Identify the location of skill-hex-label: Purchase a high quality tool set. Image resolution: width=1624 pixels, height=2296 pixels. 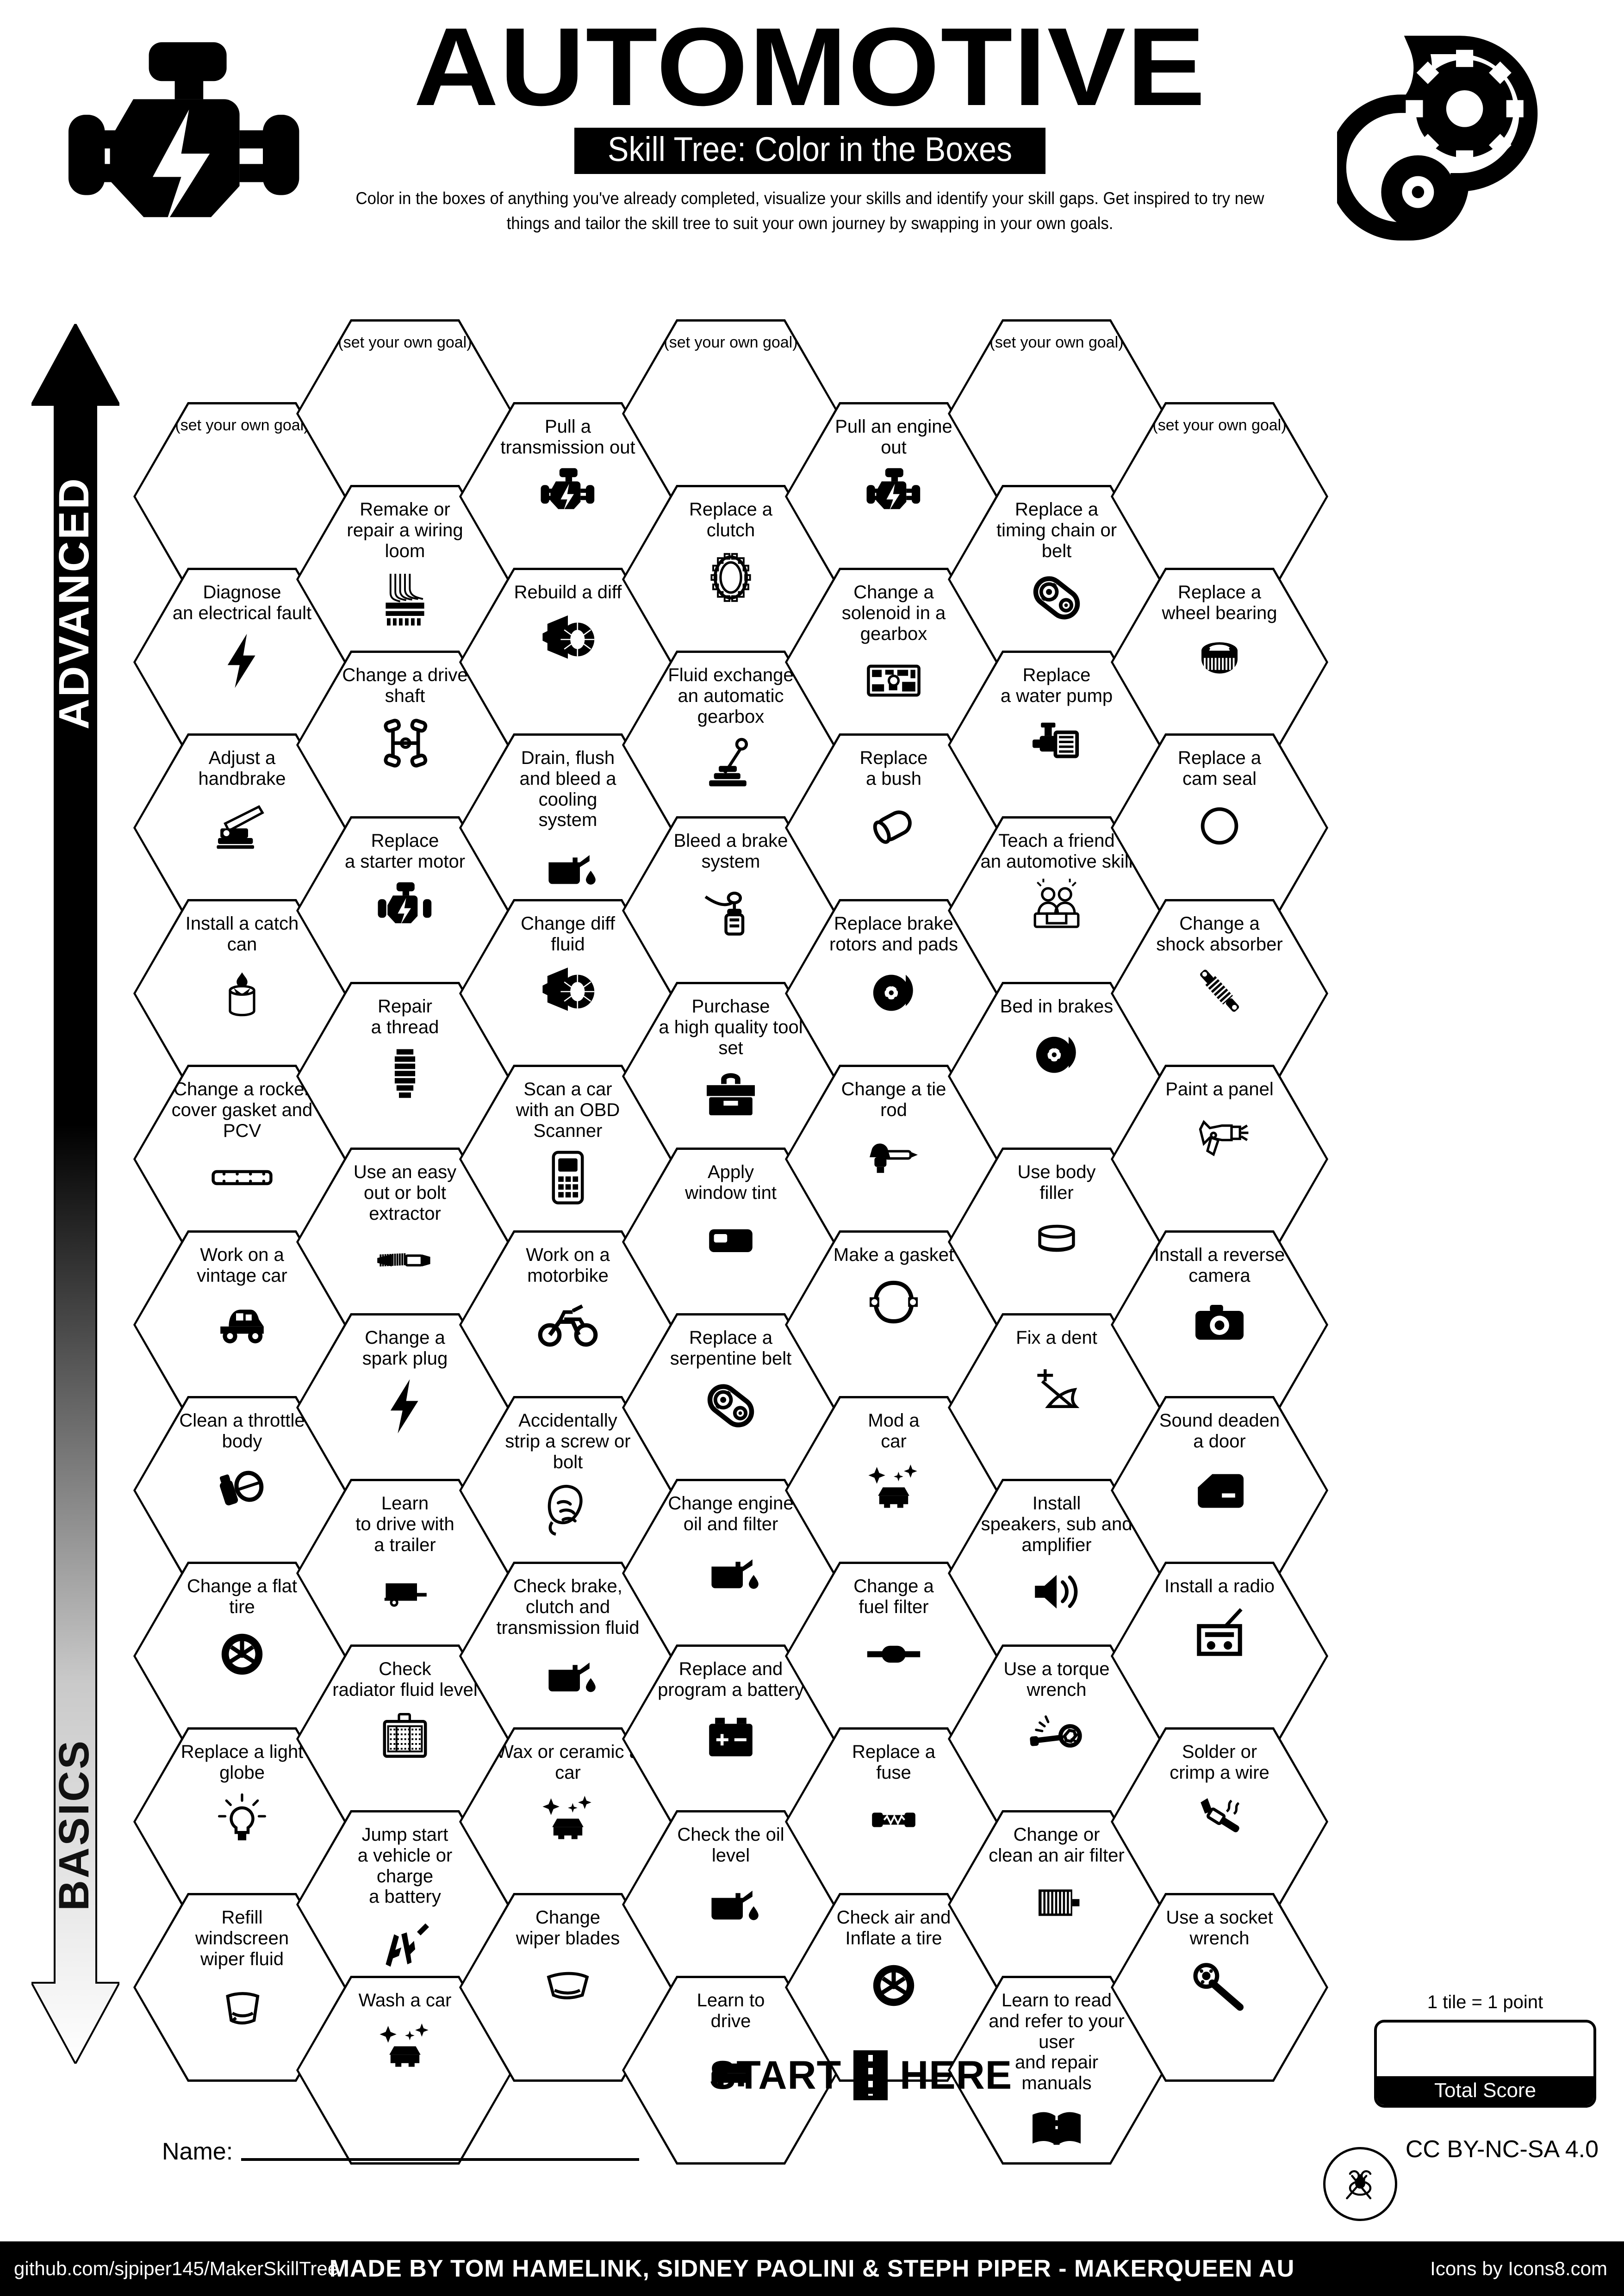
(731, 1027).